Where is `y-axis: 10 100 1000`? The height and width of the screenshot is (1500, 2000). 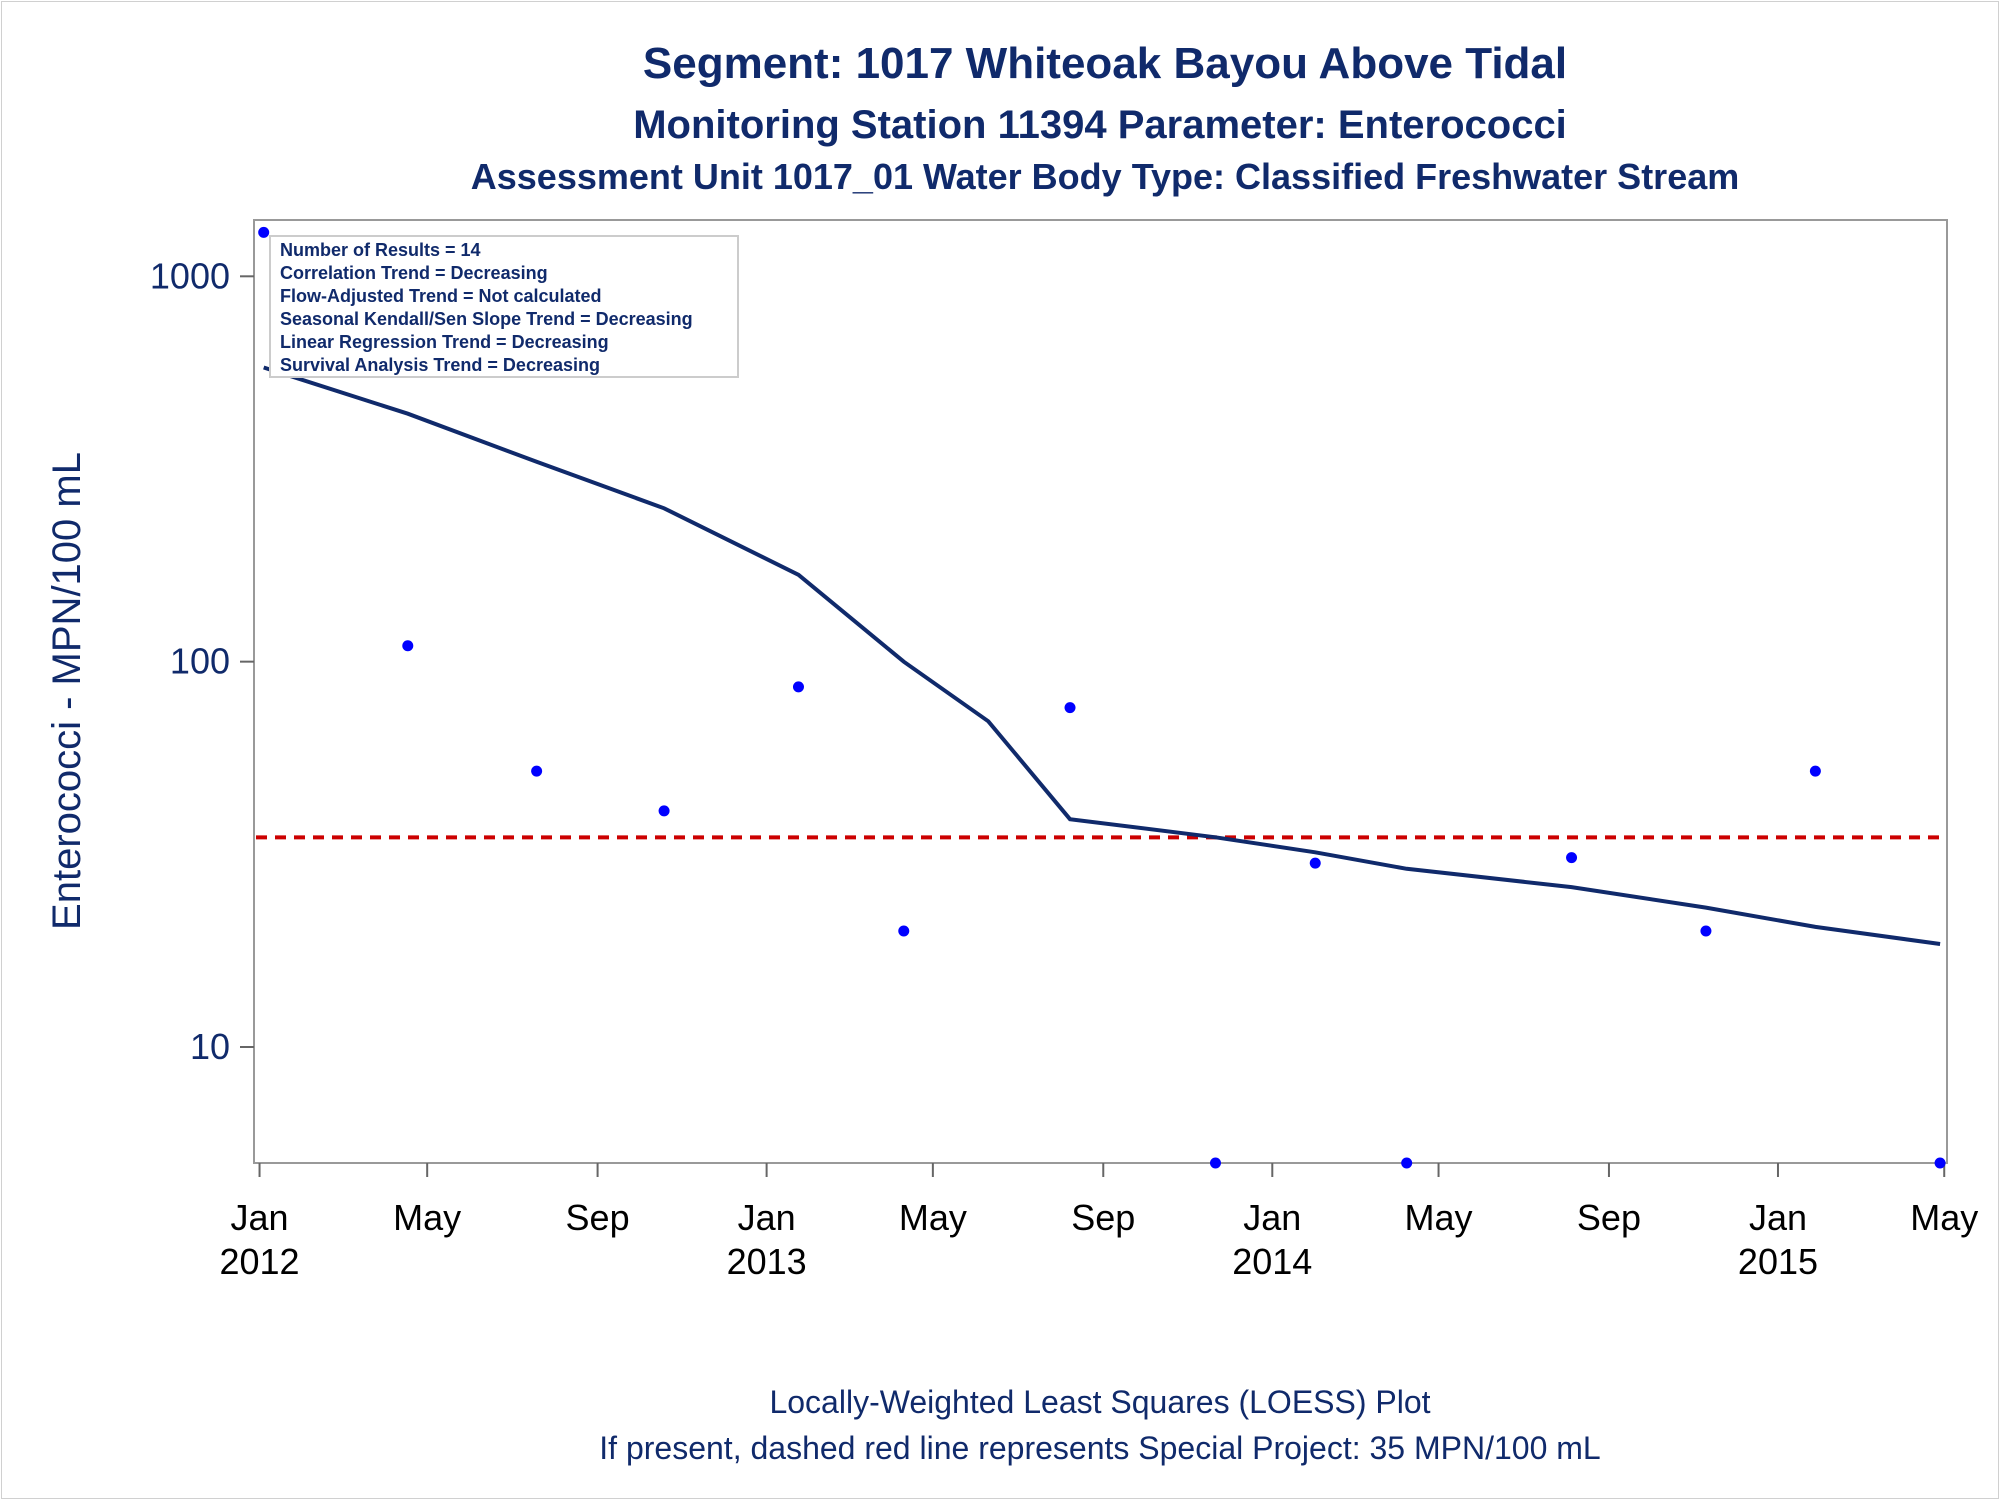 y-axis: 10 100 1000 is located at coordinates (202, 661).